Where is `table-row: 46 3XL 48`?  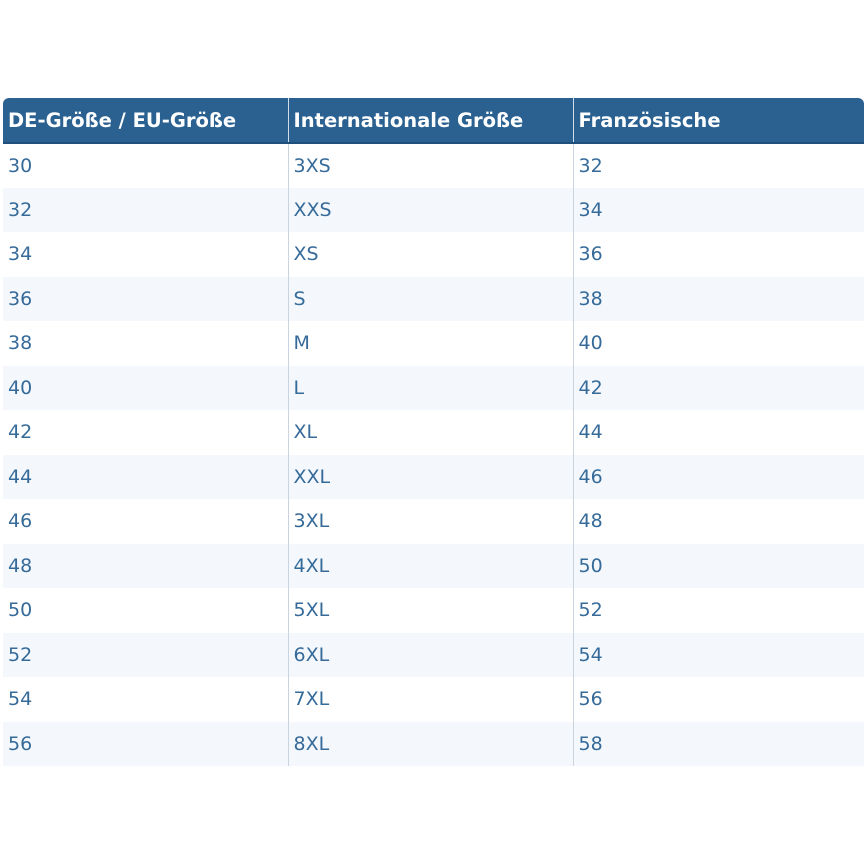 table-row: 46 3XL 48 is located at coordinates (433, 521).